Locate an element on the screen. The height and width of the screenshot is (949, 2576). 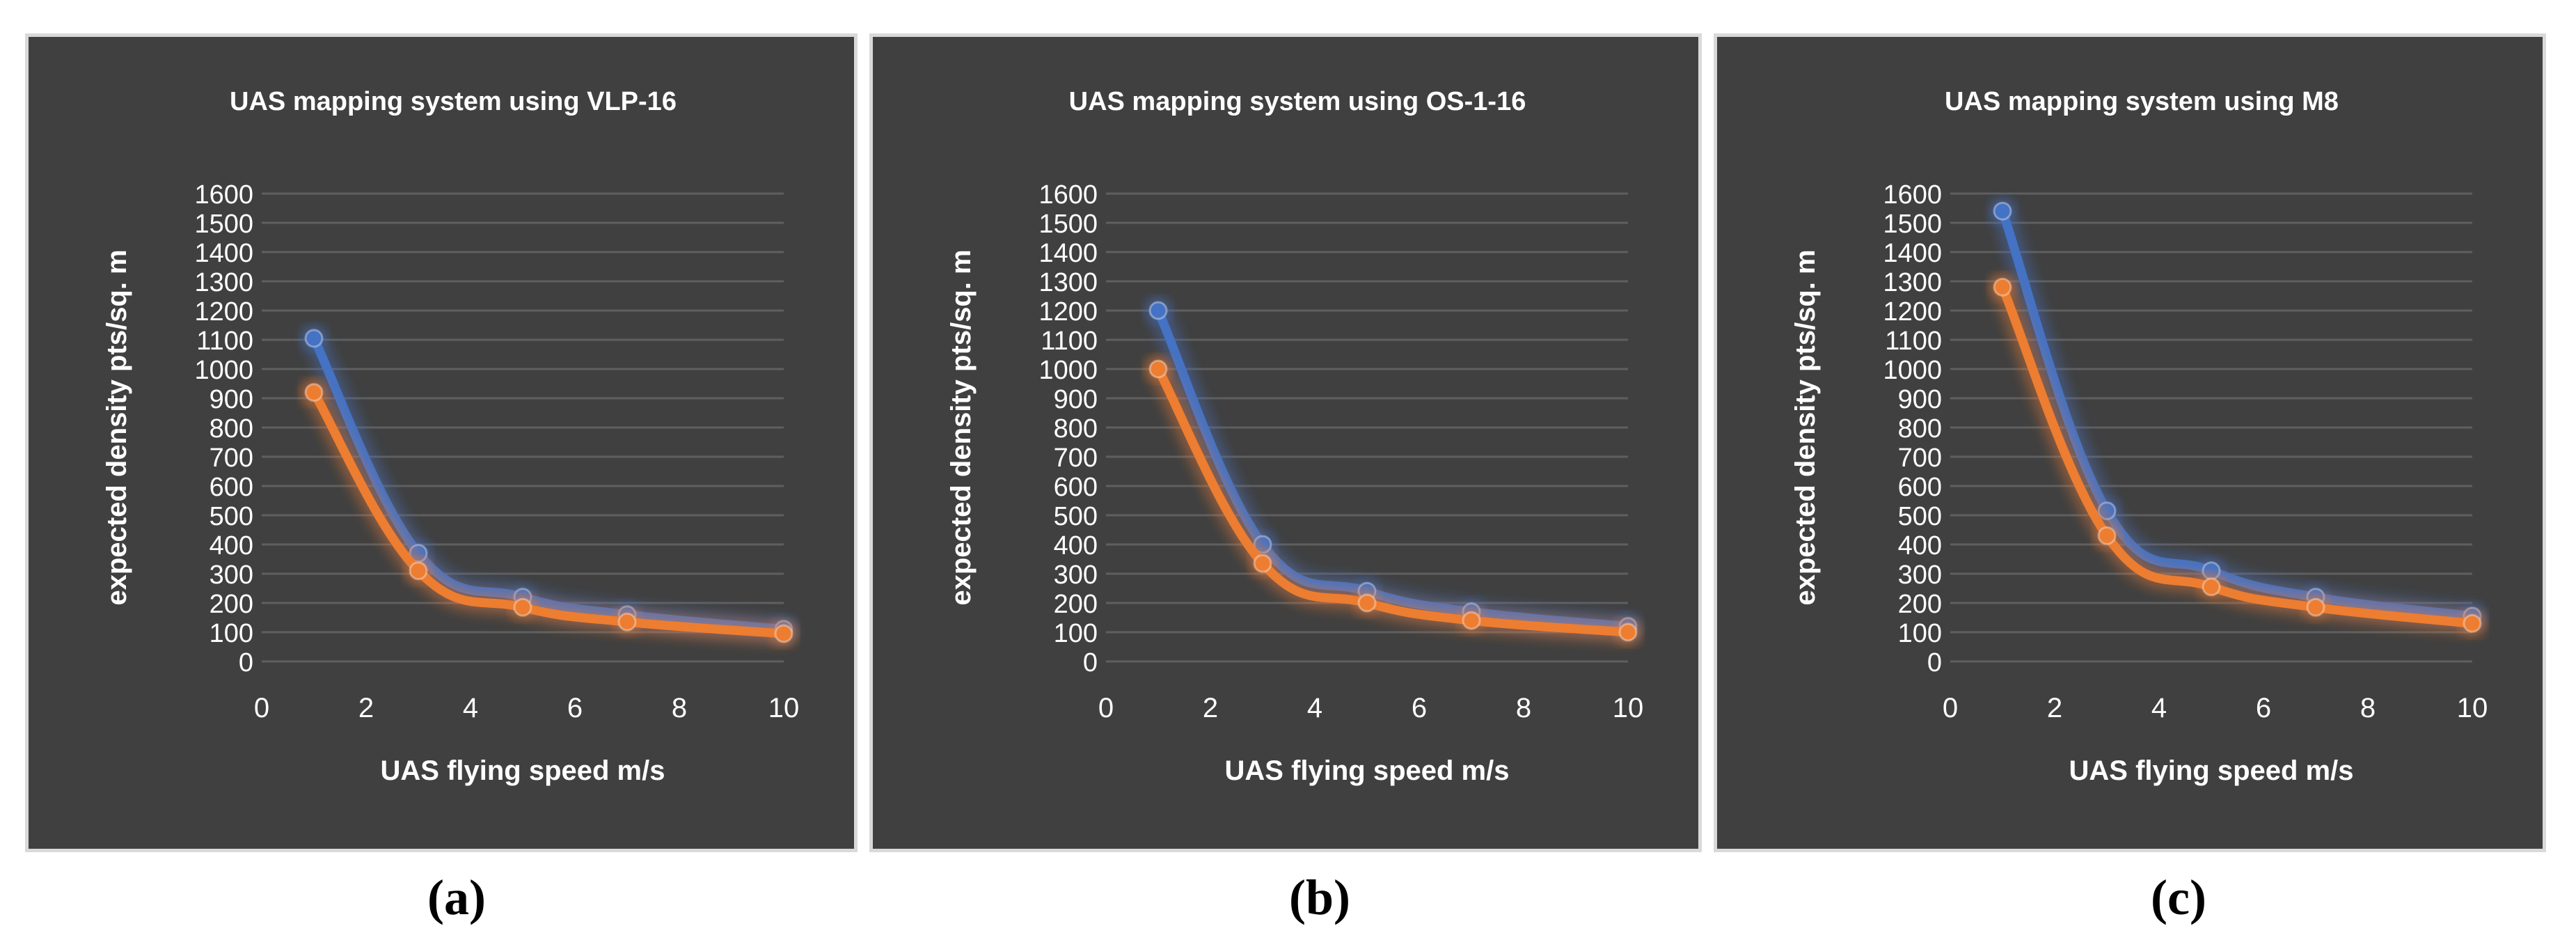
chart-title: UAS mapping system using VLP-16 is located at coordinates (453, 101).